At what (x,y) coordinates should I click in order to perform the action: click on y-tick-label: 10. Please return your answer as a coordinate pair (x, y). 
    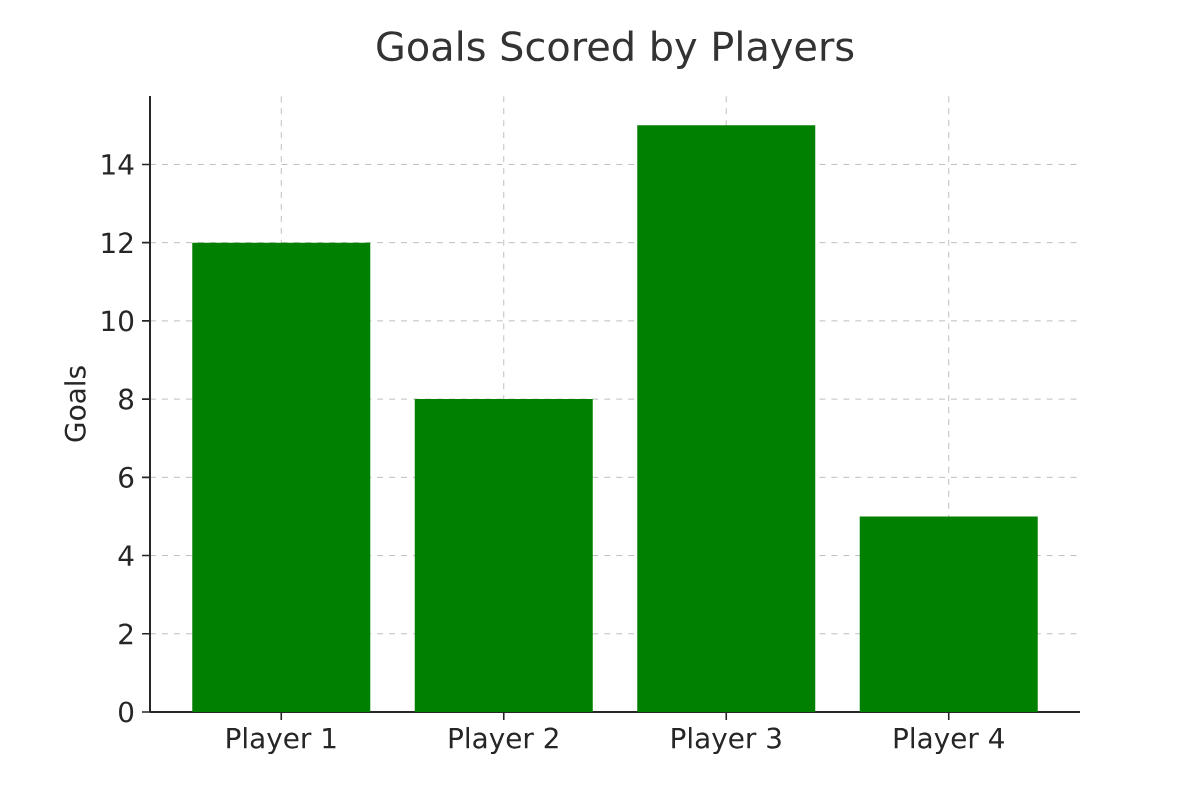
    Looking at the image, I should click on (118, 321).